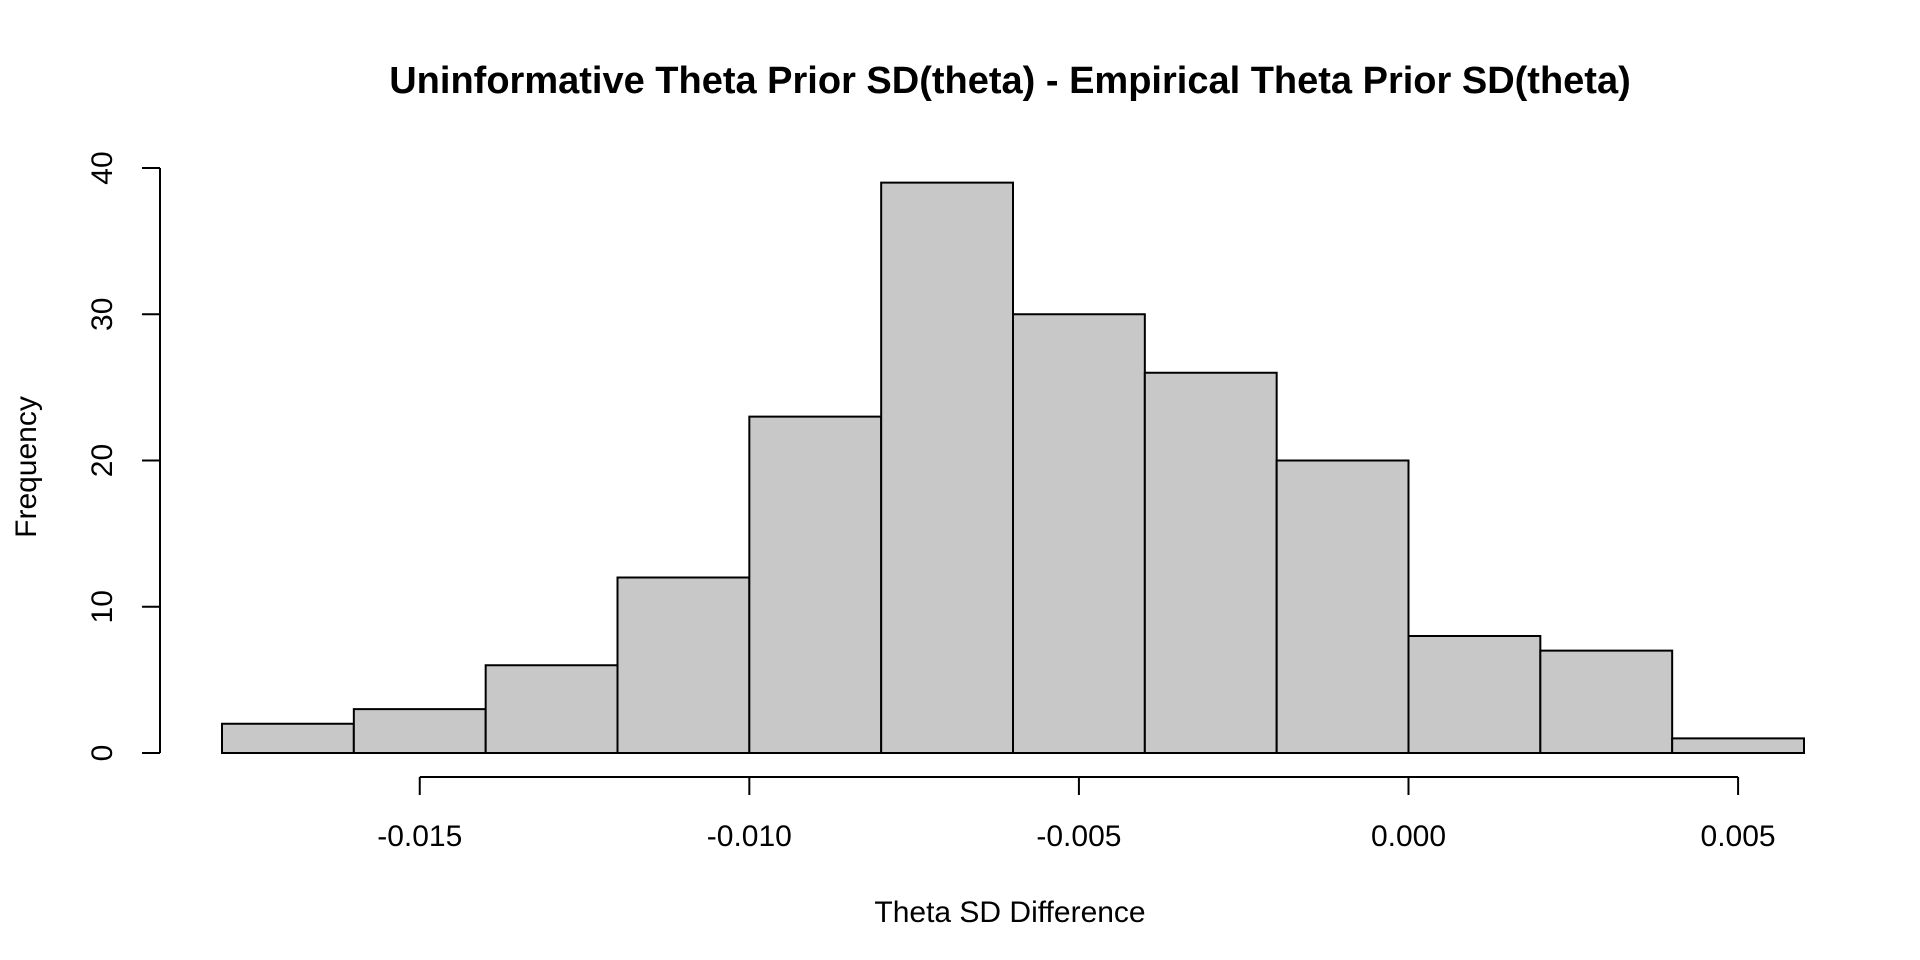  I want to click on x-axis: -0.015 -0.010 -0.005 0.000 0.005, so click(1076, 814).